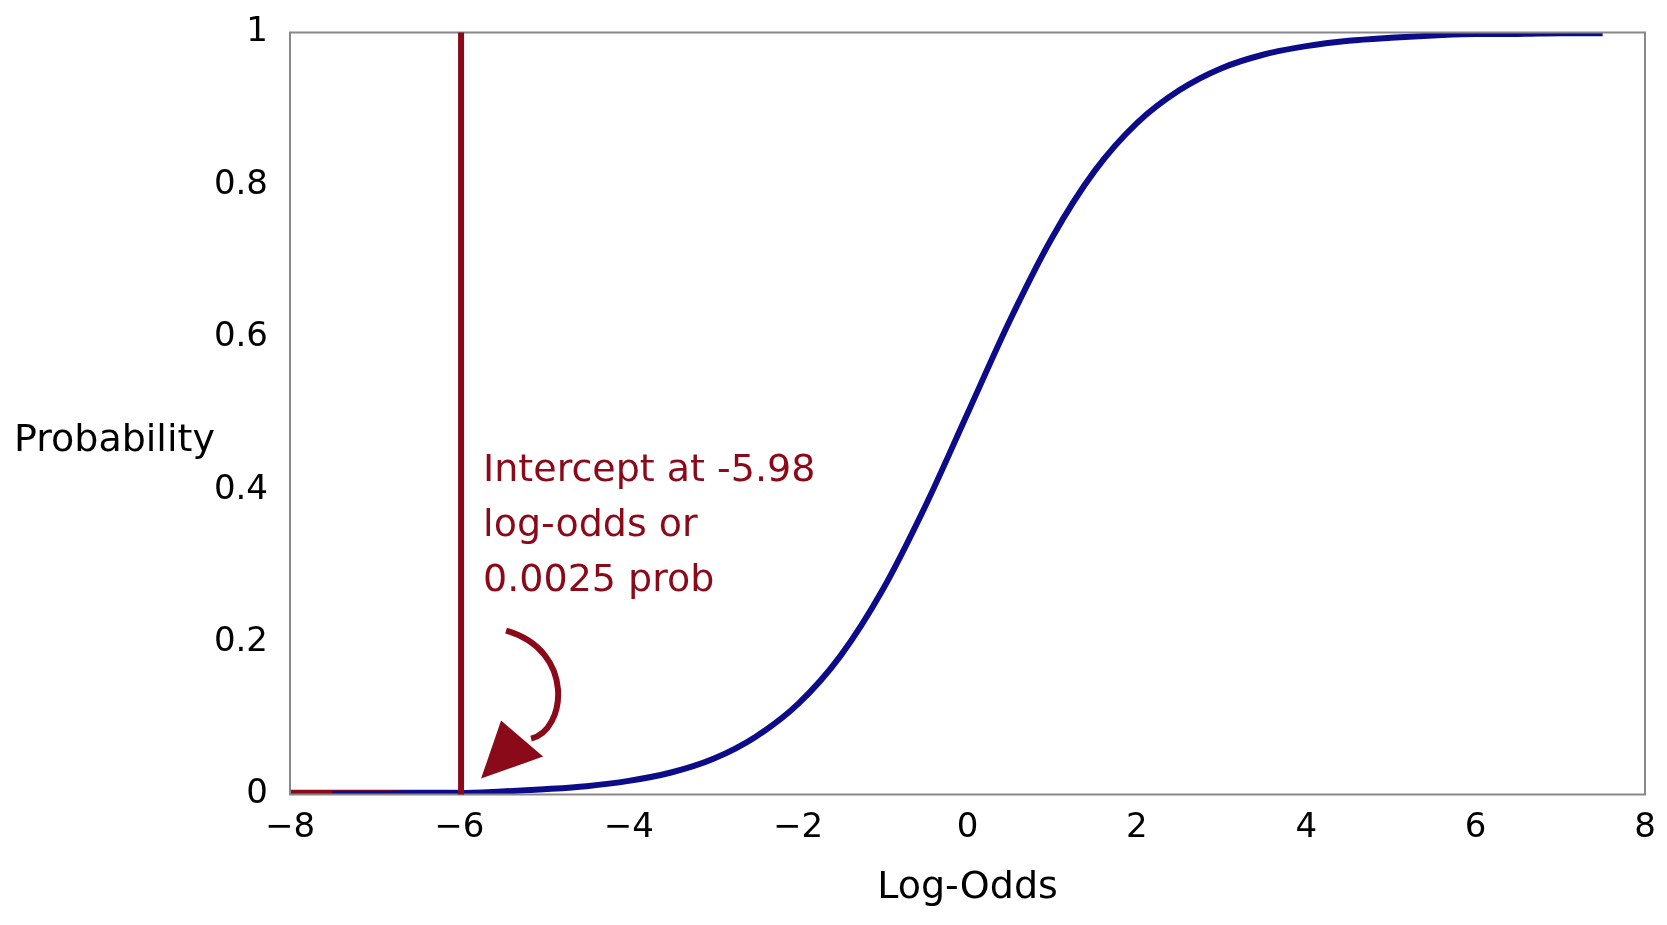 This screenshot has width=1667, height=925. What do you see at coordinates (240, 638) in the screenshot?
I see `y-tick-label: 0.2` at bounding box center [240, 638].